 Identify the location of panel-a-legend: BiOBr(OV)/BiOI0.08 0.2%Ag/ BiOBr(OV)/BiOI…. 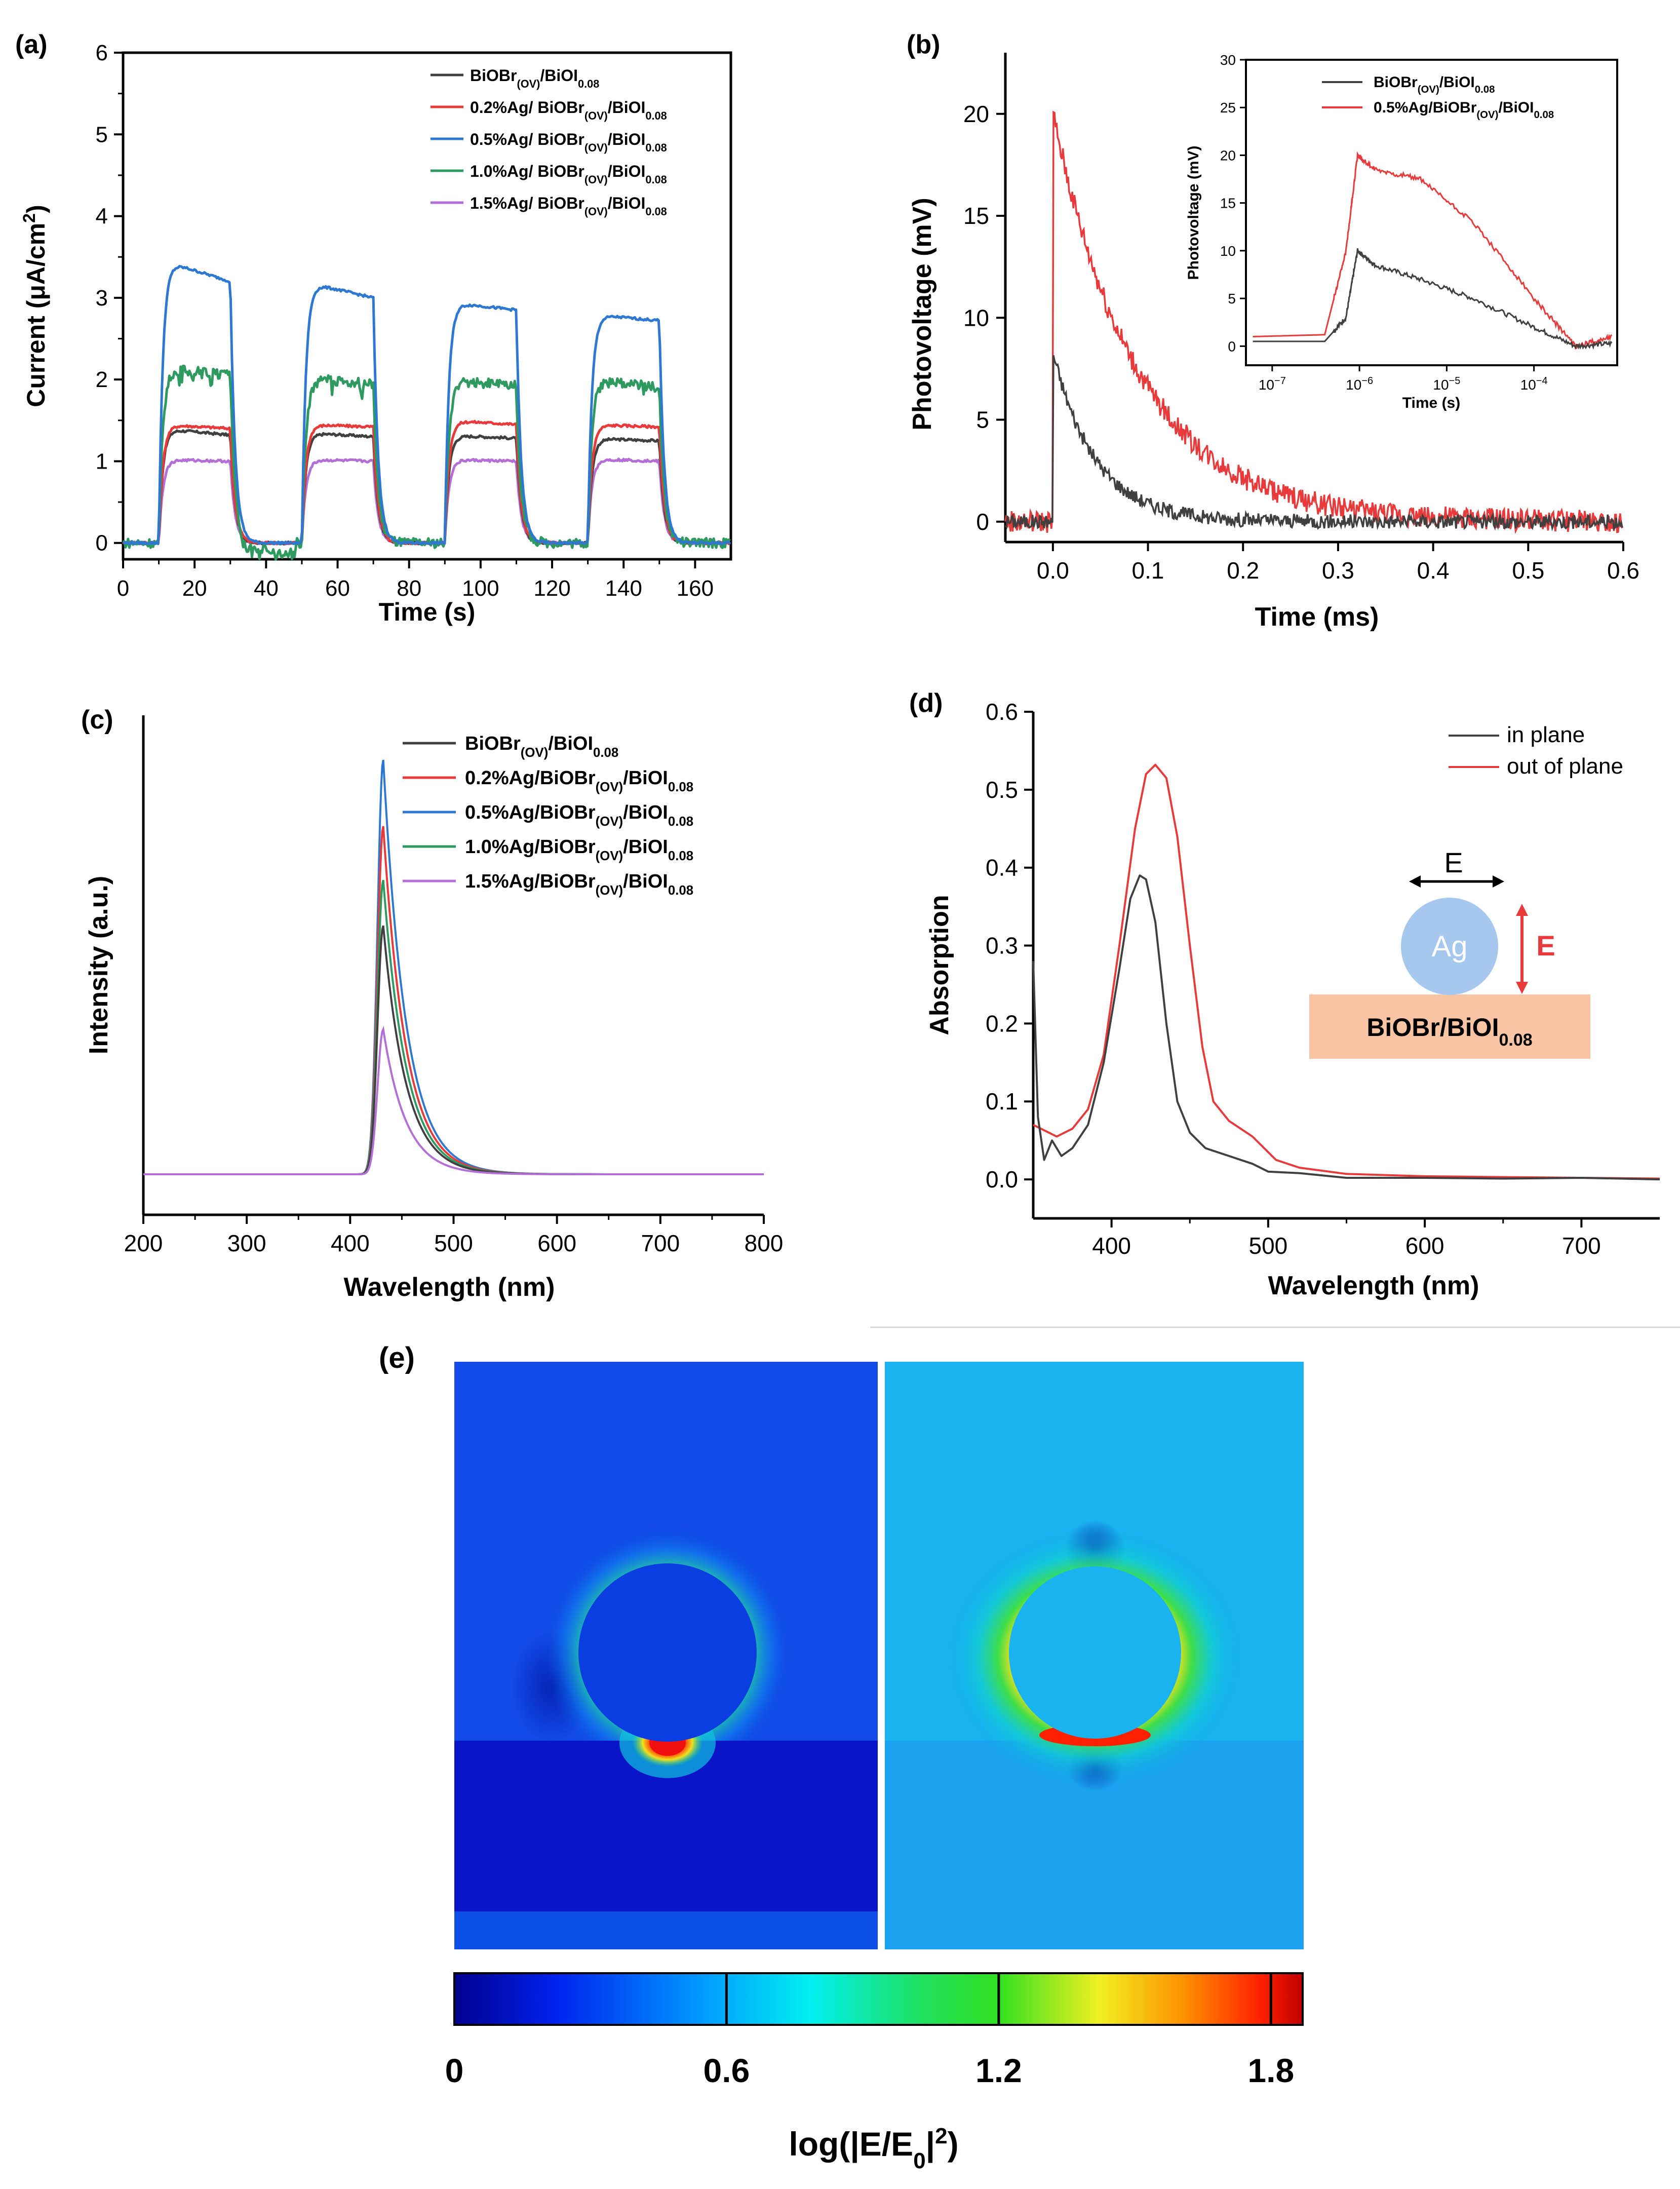
(549, 142).